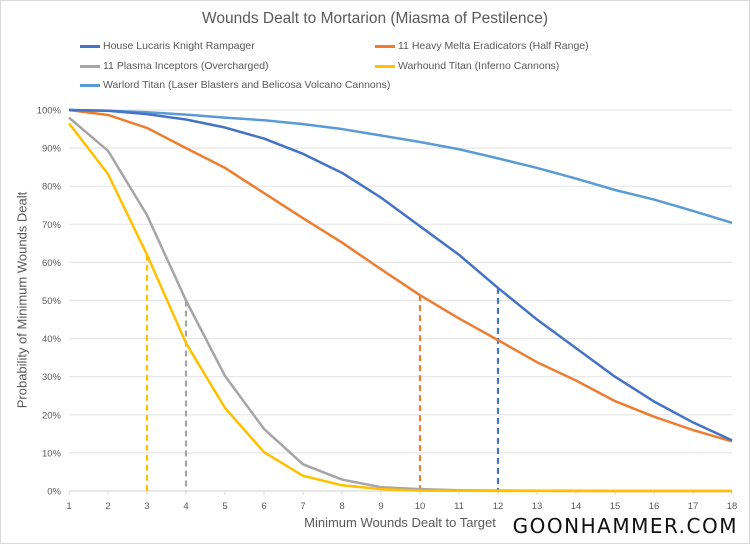 The image size is (750, 544). I want to click on x-tick-label: 11, so click(459, 506).